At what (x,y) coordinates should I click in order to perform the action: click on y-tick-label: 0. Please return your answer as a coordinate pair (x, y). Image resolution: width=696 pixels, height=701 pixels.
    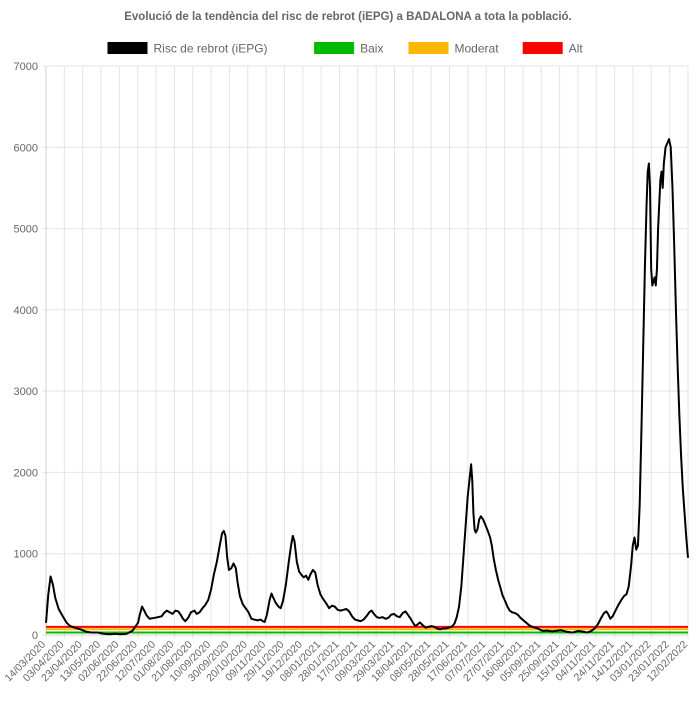
    Looking at the image, I should click on (35, 636).